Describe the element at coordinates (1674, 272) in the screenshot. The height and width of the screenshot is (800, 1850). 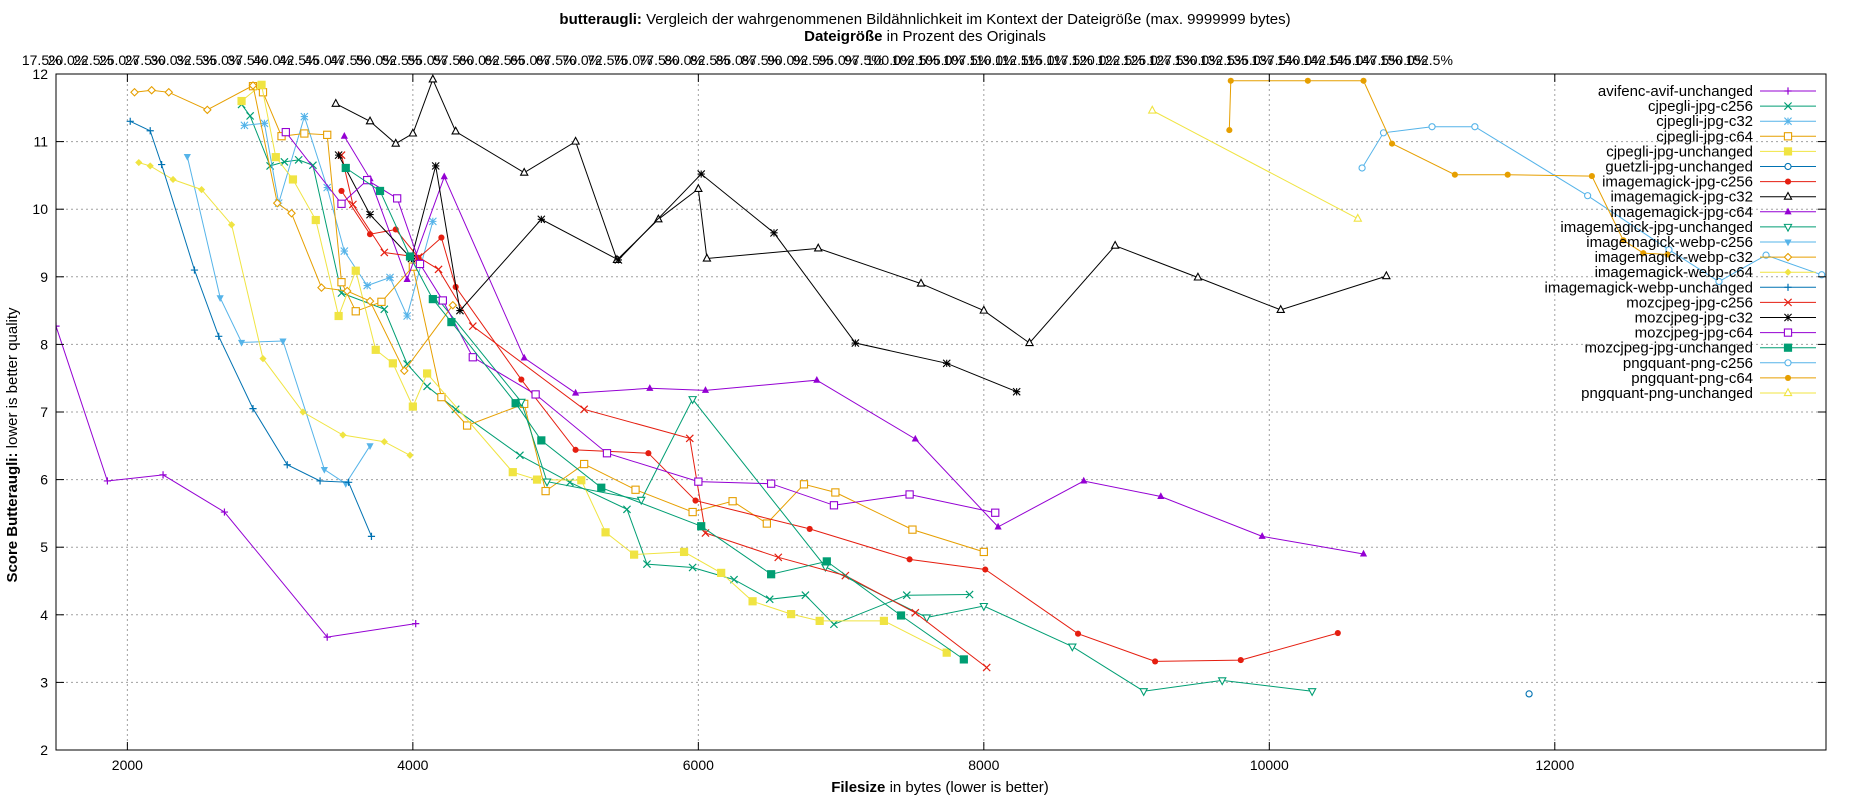
I see `legend-label: imagemagick-webp-c64` at that location.